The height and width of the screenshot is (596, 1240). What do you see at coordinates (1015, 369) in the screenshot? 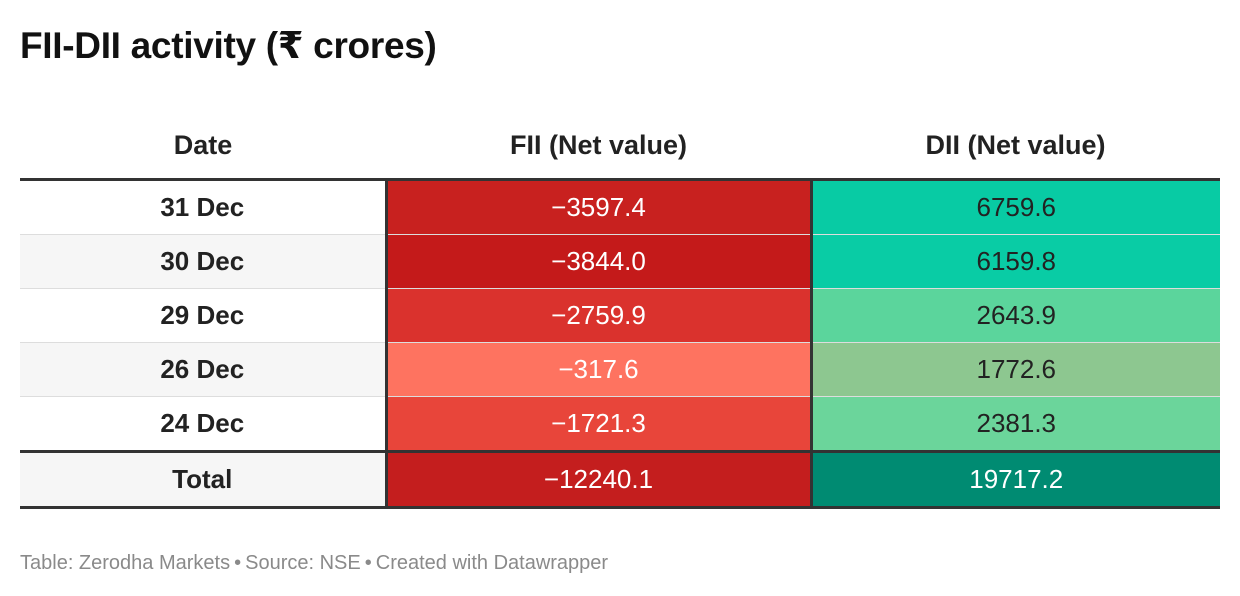
I see `row-dii-value: 1772.6` at bounding box center [1015, 369].